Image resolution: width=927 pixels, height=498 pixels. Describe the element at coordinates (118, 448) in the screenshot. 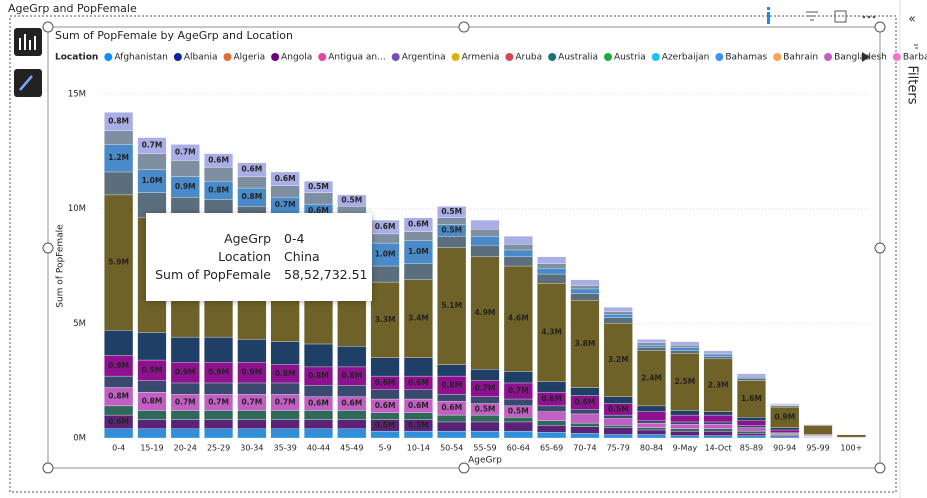

I see `x-tick-label: 0-4` at that location.